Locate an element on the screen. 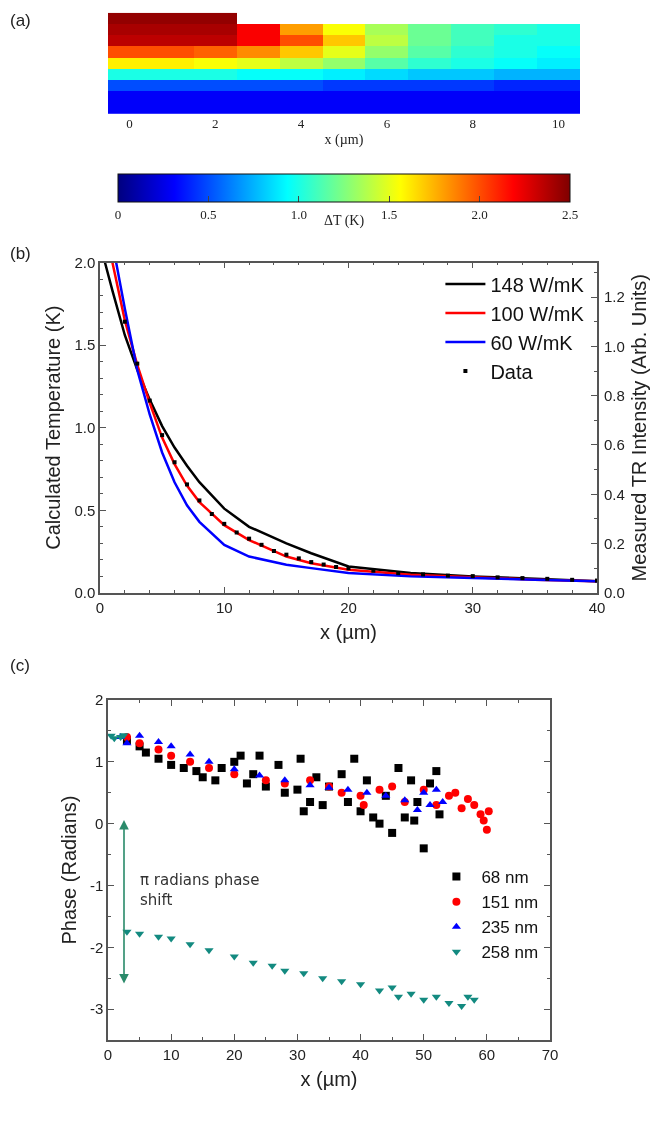 This screenshot has height=1131, width=660. y-tick-label: -3 is located at coordinates (96, 1009).